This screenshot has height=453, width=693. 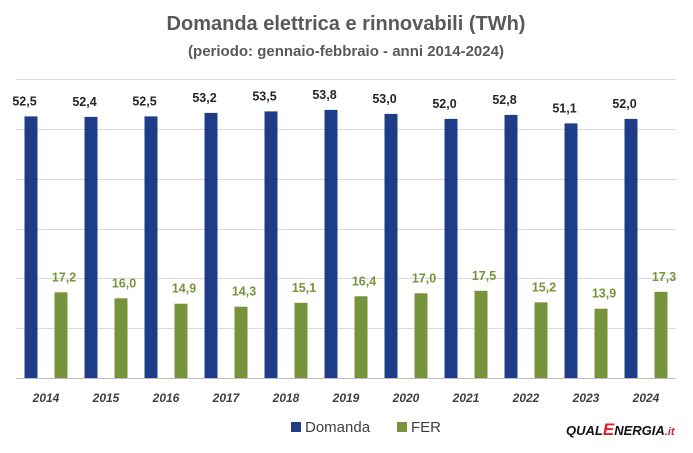 I want to click on x-tick-label-2020: 2020, so click(x=406, y=398).